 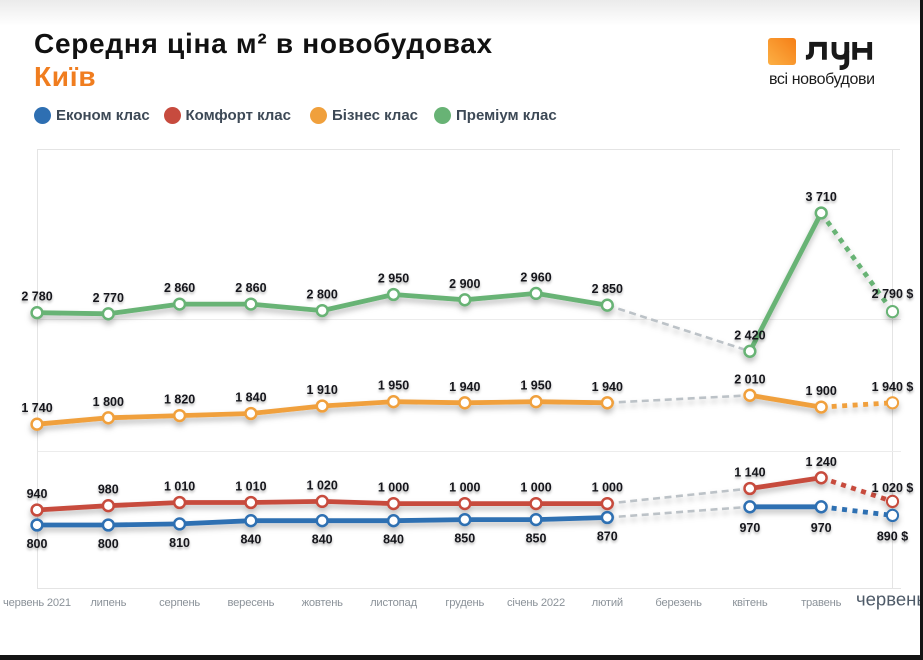 I want to click on svg-text: лютий, so click(x=607, y=603).